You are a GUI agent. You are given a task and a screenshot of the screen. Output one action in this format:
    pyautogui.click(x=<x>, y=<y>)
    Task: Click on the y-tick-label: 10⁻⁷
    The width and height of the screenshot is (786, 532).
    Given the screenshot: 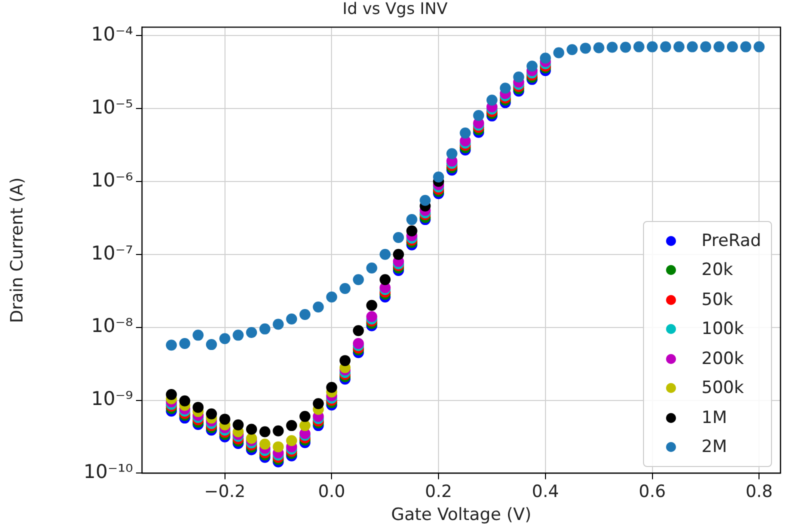 What is the action you would take?
    pyautogui.click(x=112, y=253)
    